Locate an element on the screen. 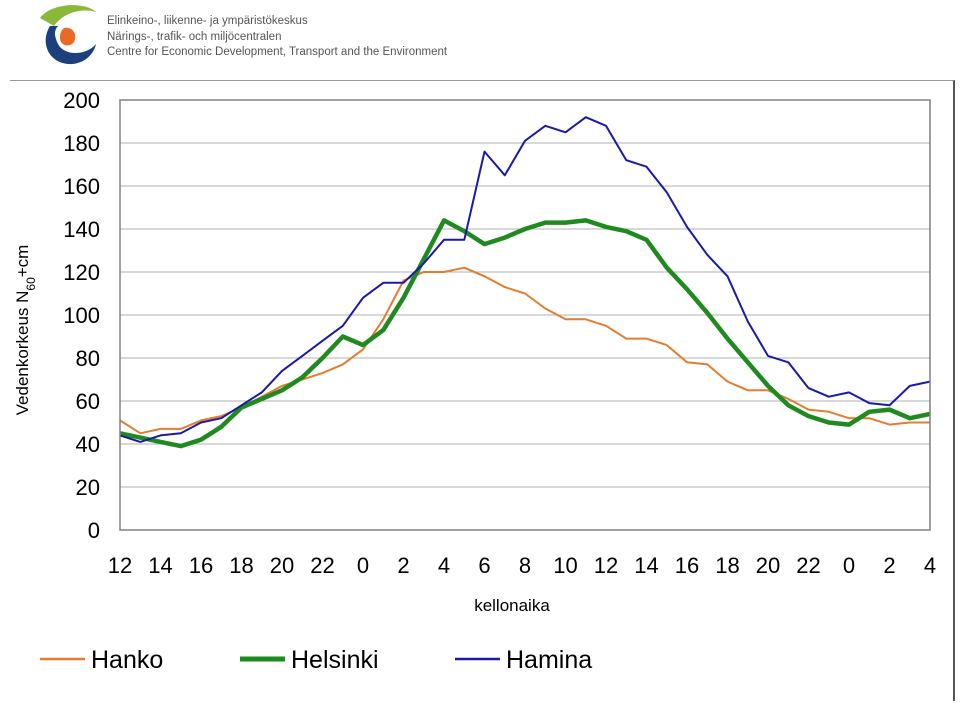  legend-label-hanko: Hanko is located at coordinates (127, 660).